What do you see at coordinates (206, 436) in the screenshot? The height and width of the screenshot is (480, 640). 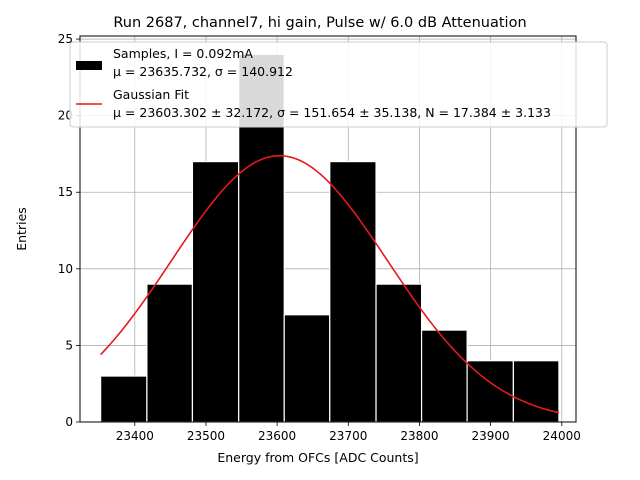 I see `x-tick-label: 23500` at bounding box center [206, 436].